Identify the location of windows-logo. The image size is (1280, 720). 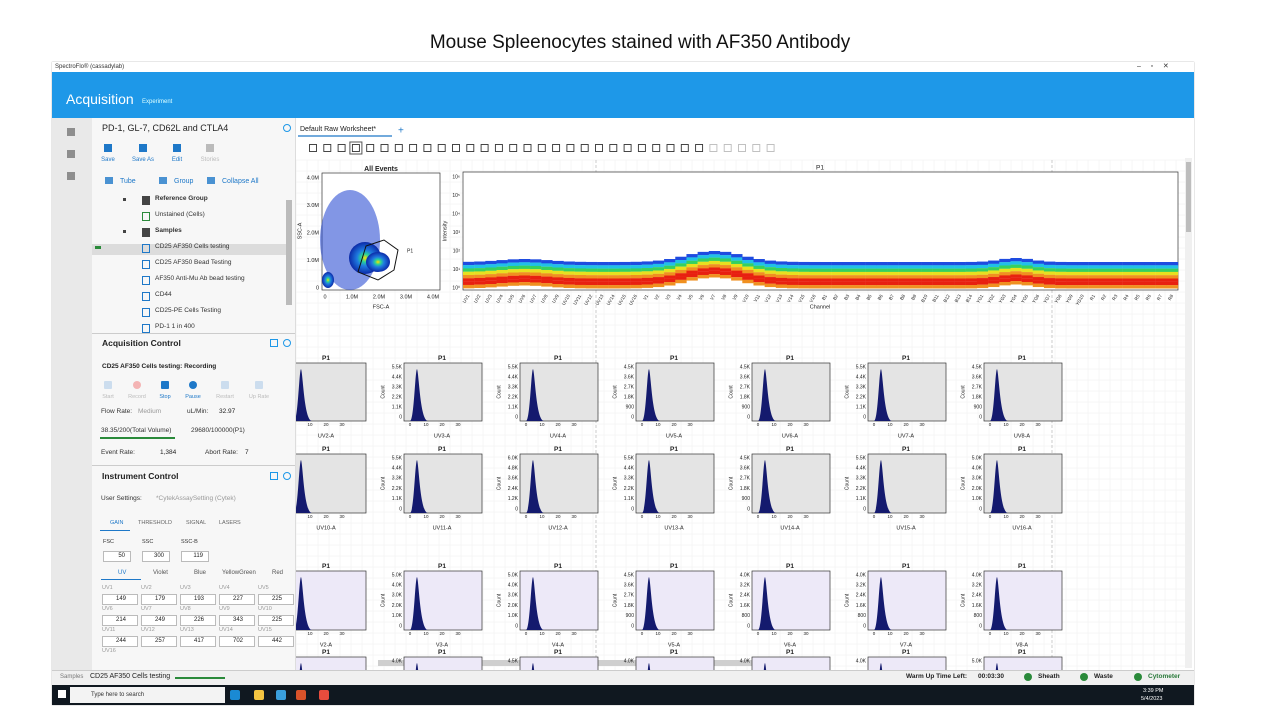
(62, 694).